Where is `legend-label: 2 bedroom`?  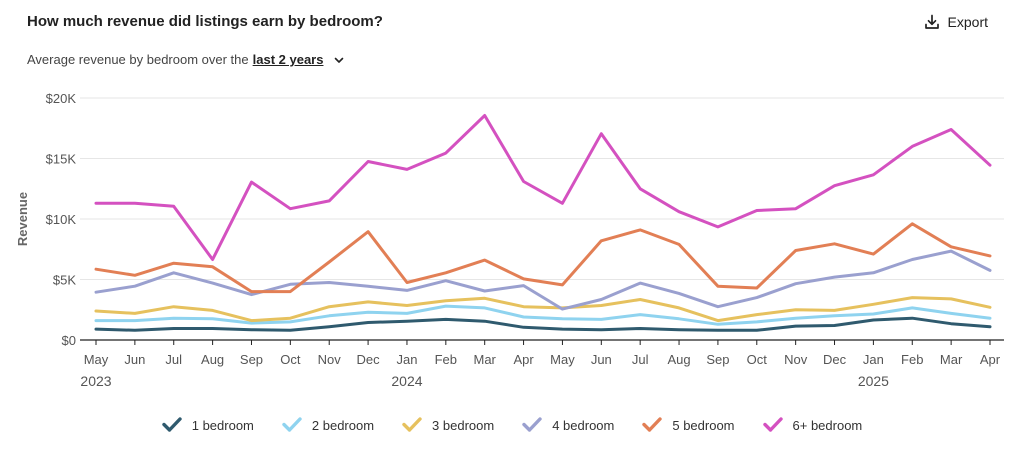
legend-label: 2 bedroom is located at coordinates (343, 425).